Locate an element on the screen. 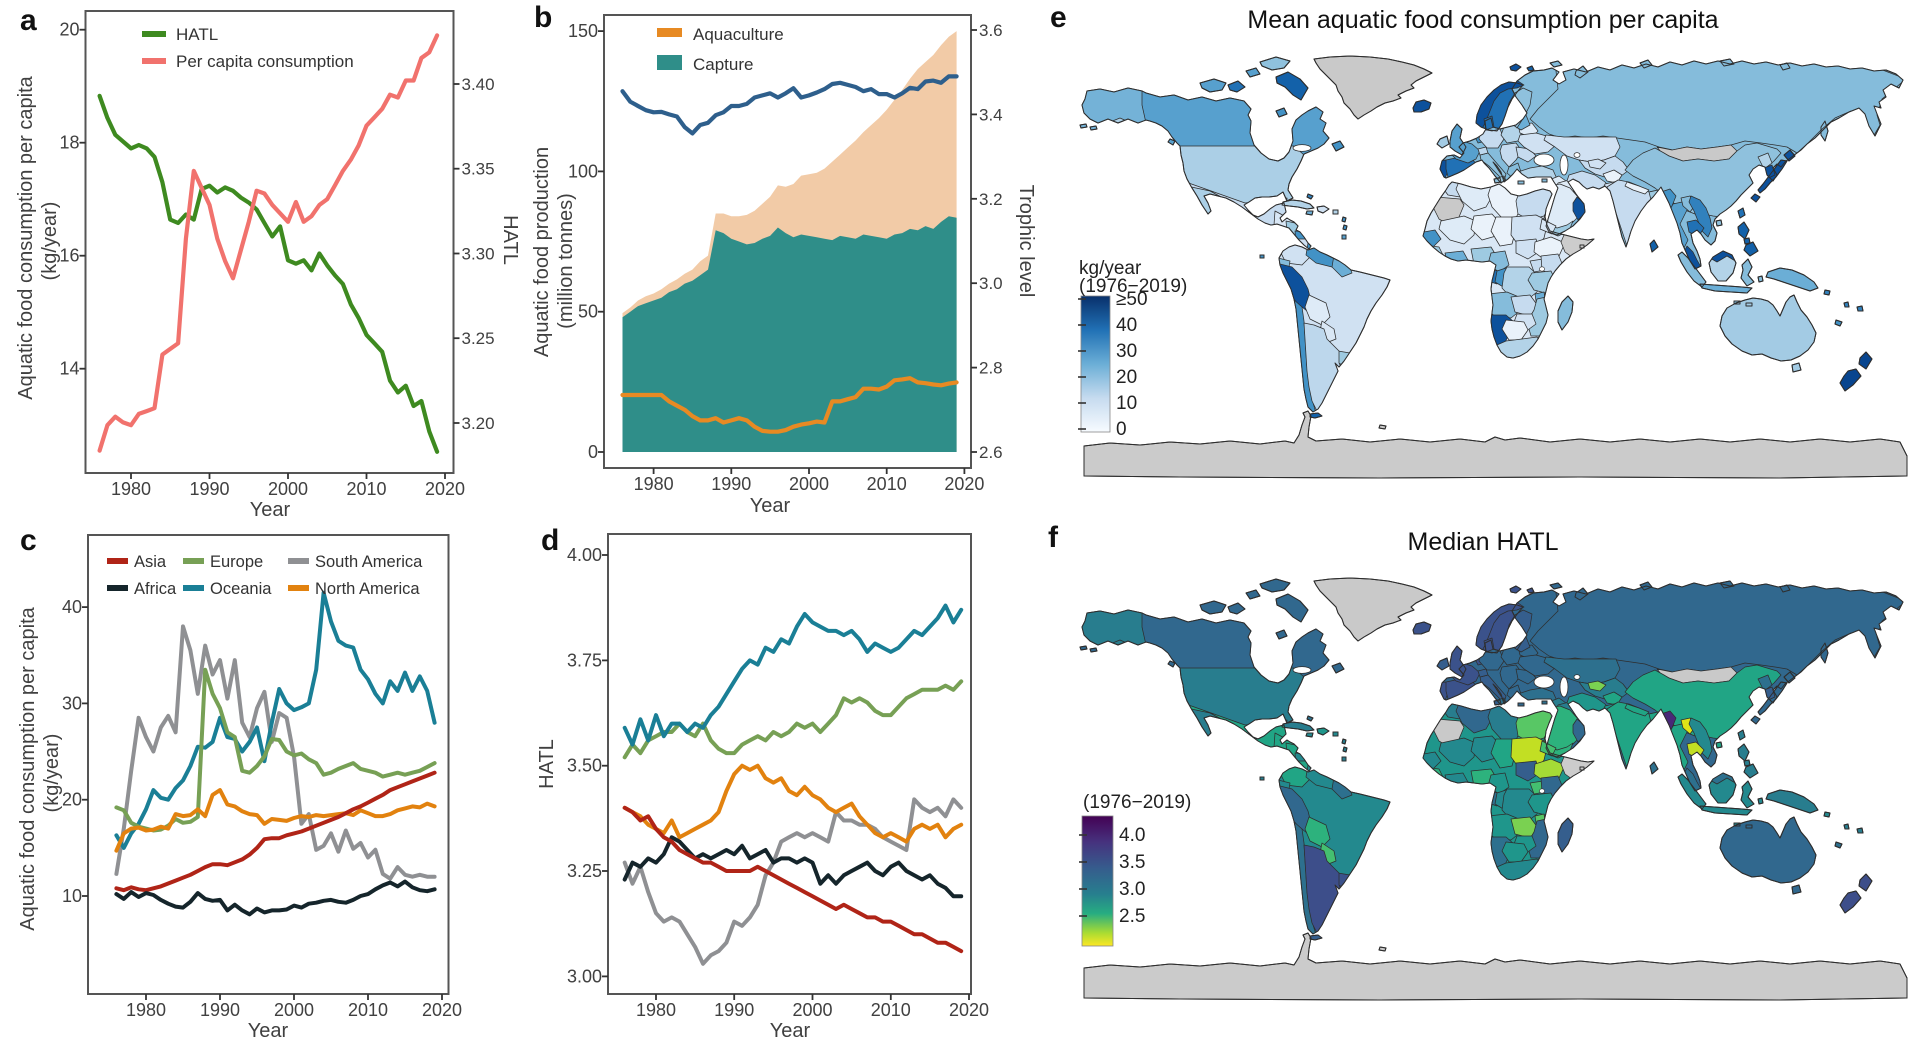 The image size is (1920, 1049). svg-text: 3.5 is located at coordinates (1132, 862).